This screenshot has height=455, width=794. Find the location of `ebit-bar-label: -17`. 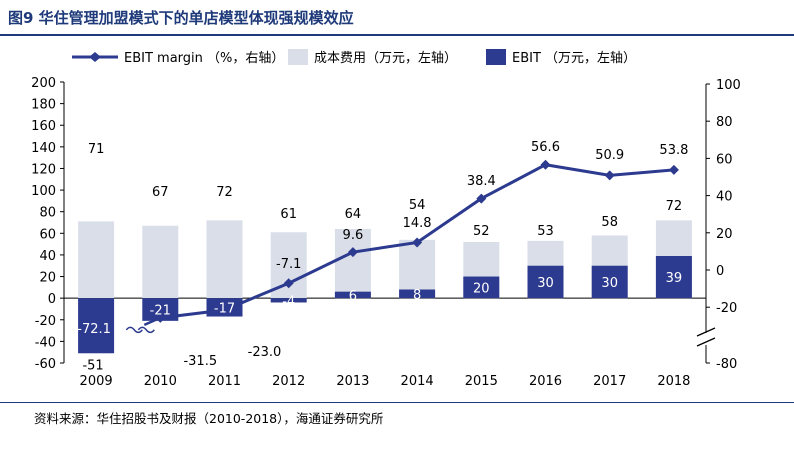

ebit-bar-label: -17 is located at coordinates (224, 308).